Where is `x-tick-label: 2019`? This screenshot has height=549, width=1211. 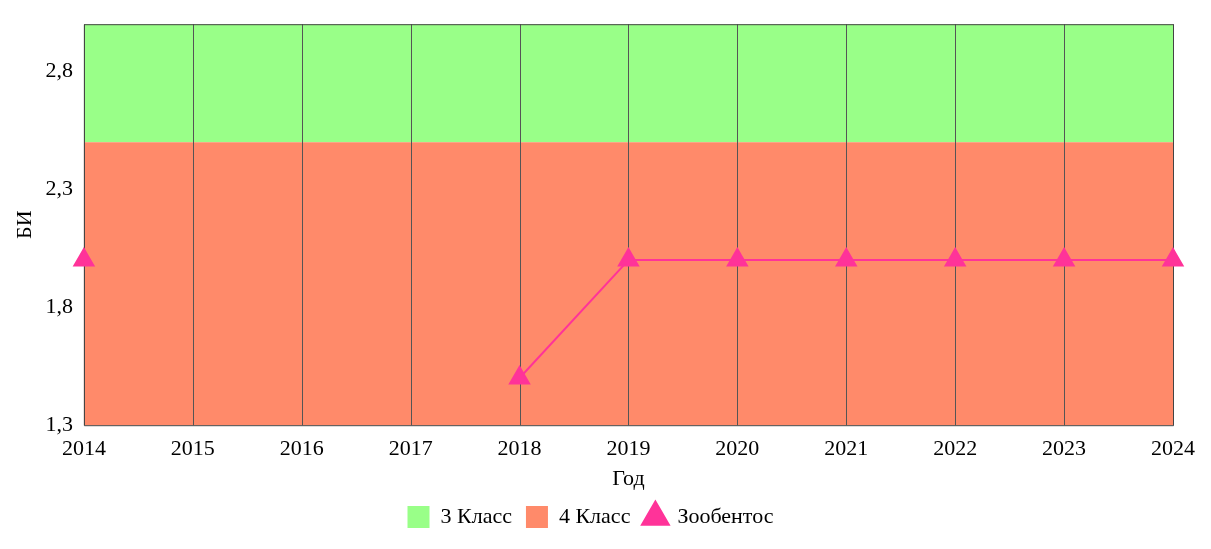 x-tick-label: 2019 is located at coordinates (628, 448).